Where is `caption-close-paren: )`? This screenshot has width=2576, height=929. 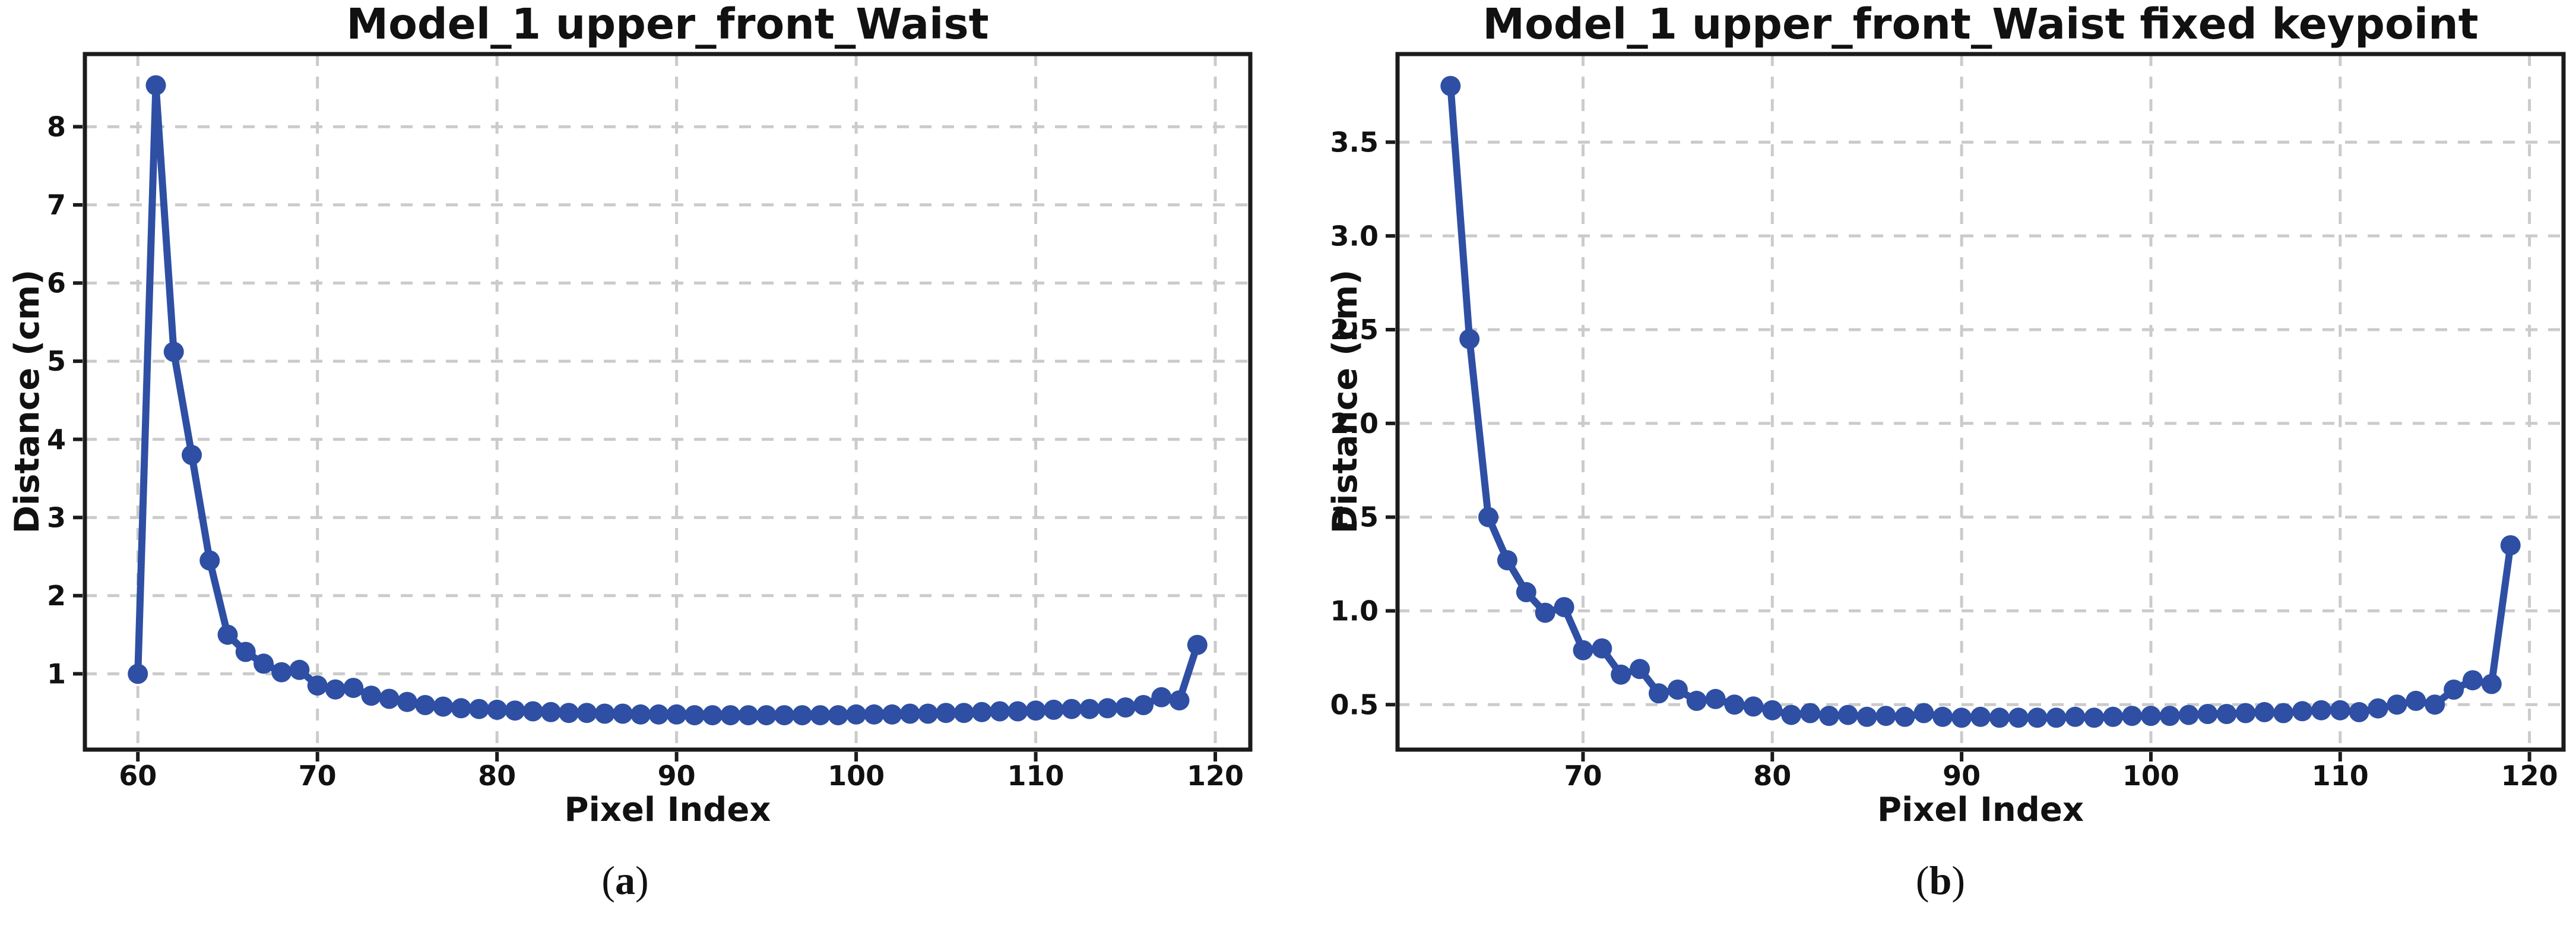 caption-close-paren: ) is located at coordinates (642, 880).